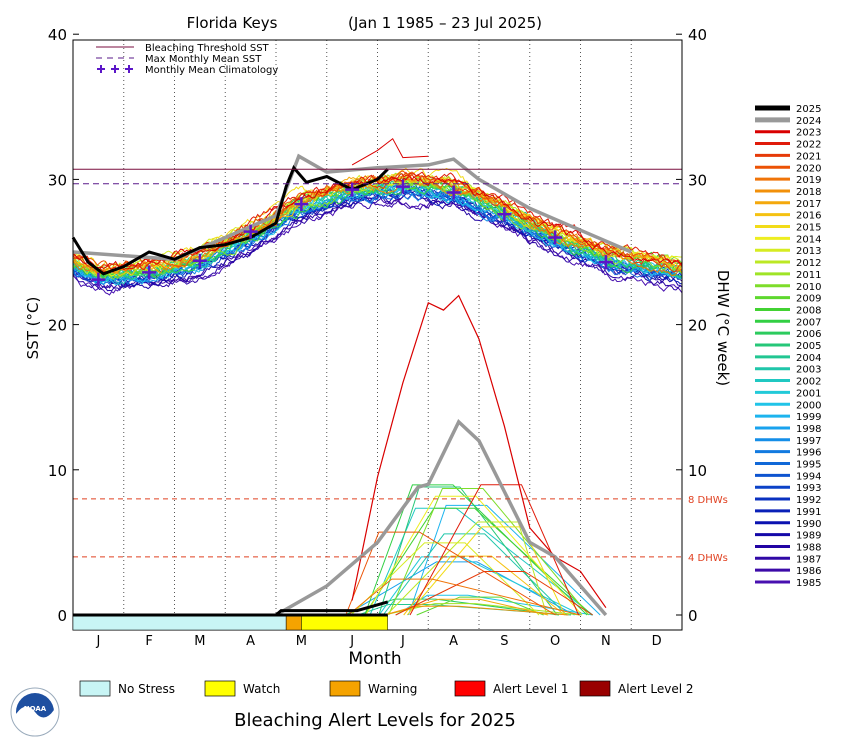  I want to click on alert-bar, so click(230, 622).